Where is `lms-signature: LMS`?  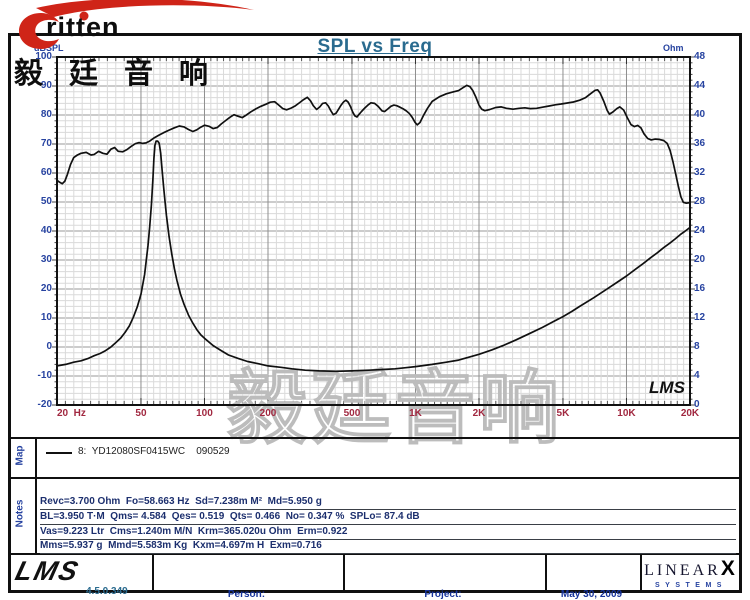
lms-signature: LMS is located at coordinates (667, 387).